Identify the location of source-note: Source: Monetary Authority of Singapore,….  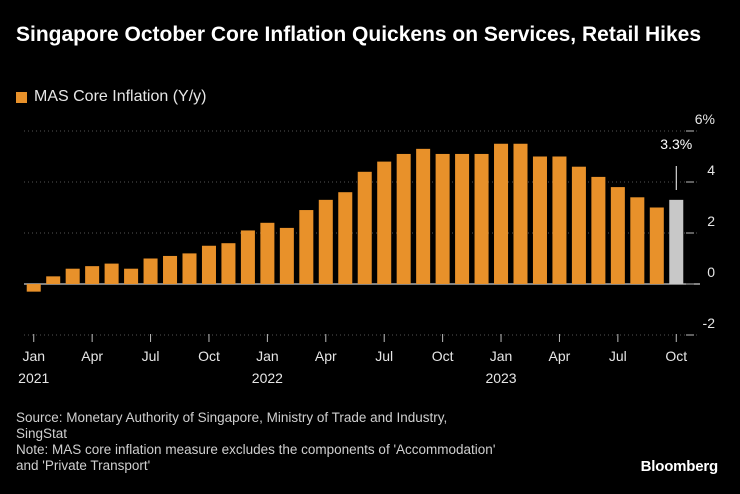
(232, 425).